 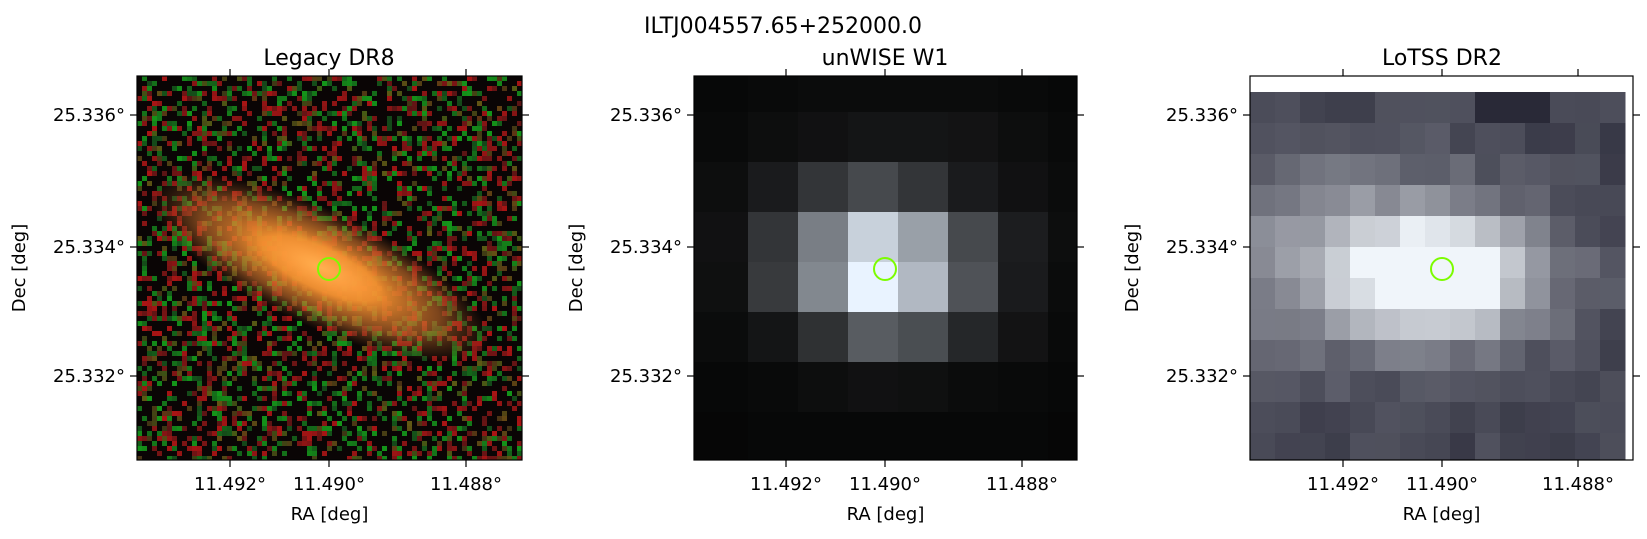 I want to click on figure-title: ILTJ004557.65+252000.0, so click(x=783, y=26).